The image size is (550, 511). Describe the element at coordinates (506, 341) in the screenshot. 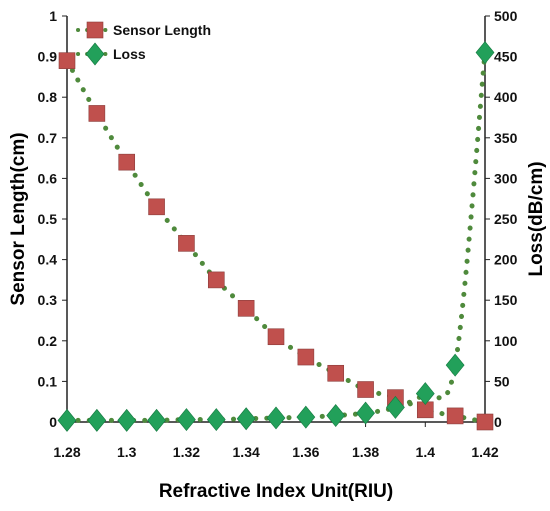

I see `right-y-tick-label: 100` at that location.